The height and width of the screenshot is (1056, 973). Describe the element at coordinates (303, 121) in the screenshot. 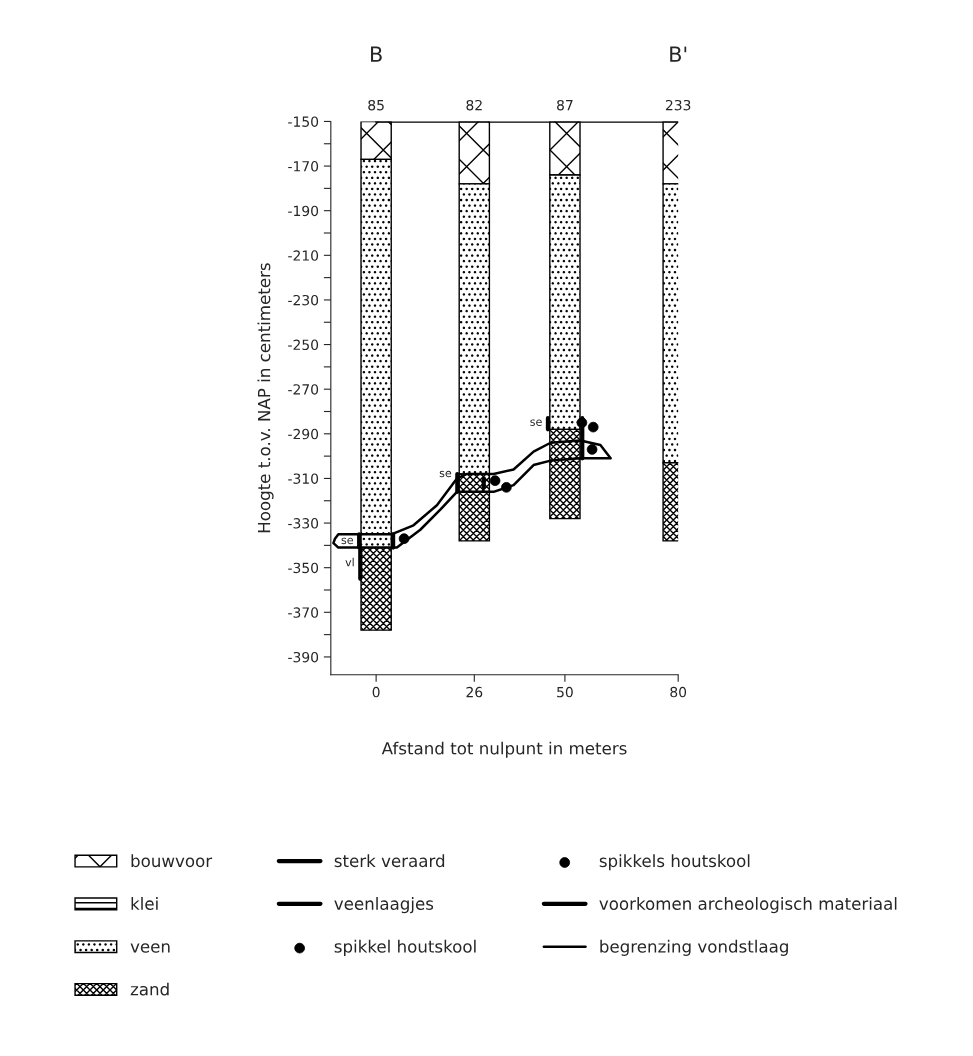

I see `y-tick-label: -150` at that location.